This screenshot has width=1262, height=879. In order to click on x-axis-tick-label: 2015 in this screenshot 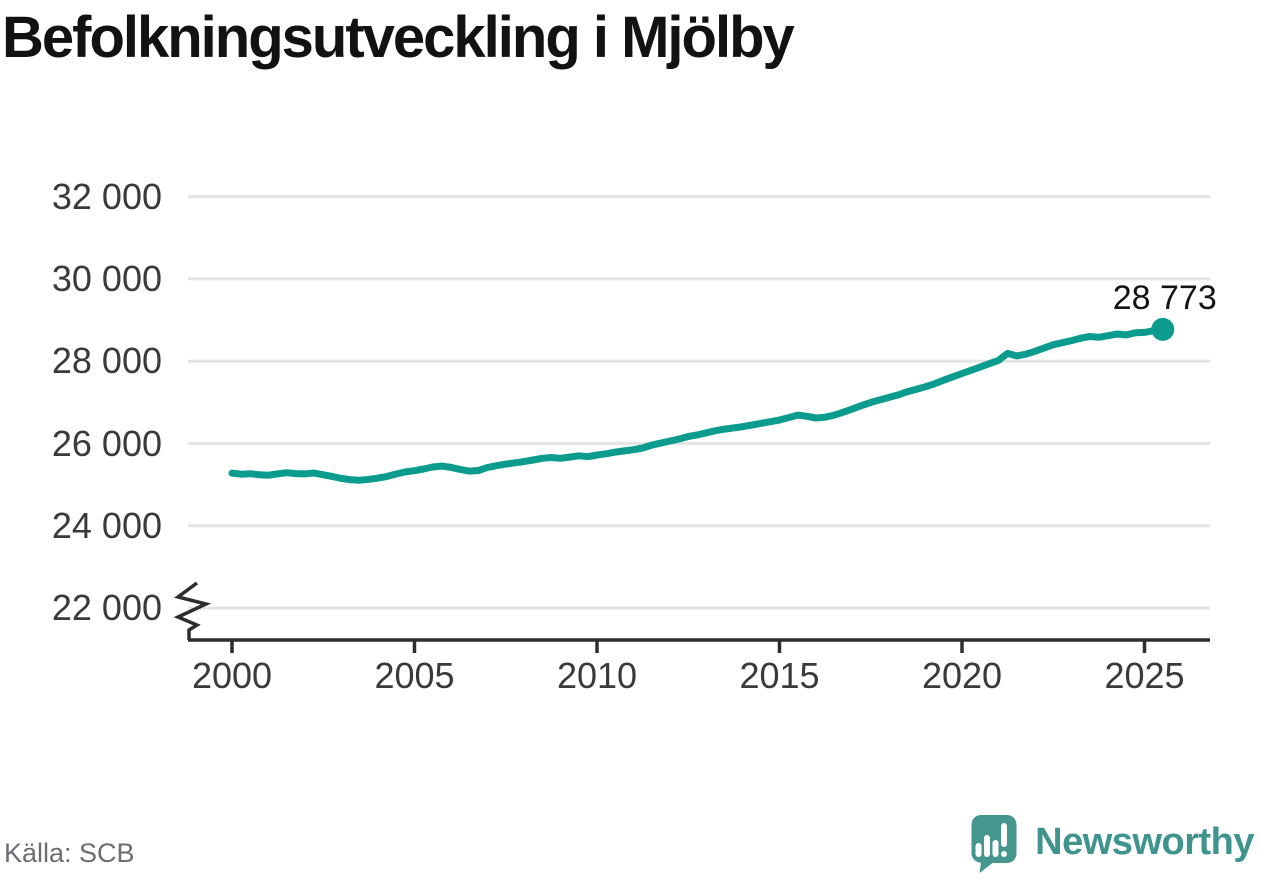, I will do `click(779, 675)`.